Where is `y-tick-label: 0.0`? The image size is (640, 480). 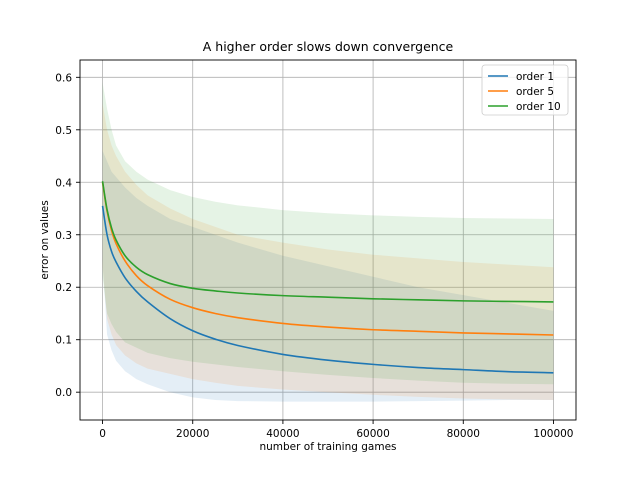
y-tick-label: 0.0 is located at coordinates (63, 393).